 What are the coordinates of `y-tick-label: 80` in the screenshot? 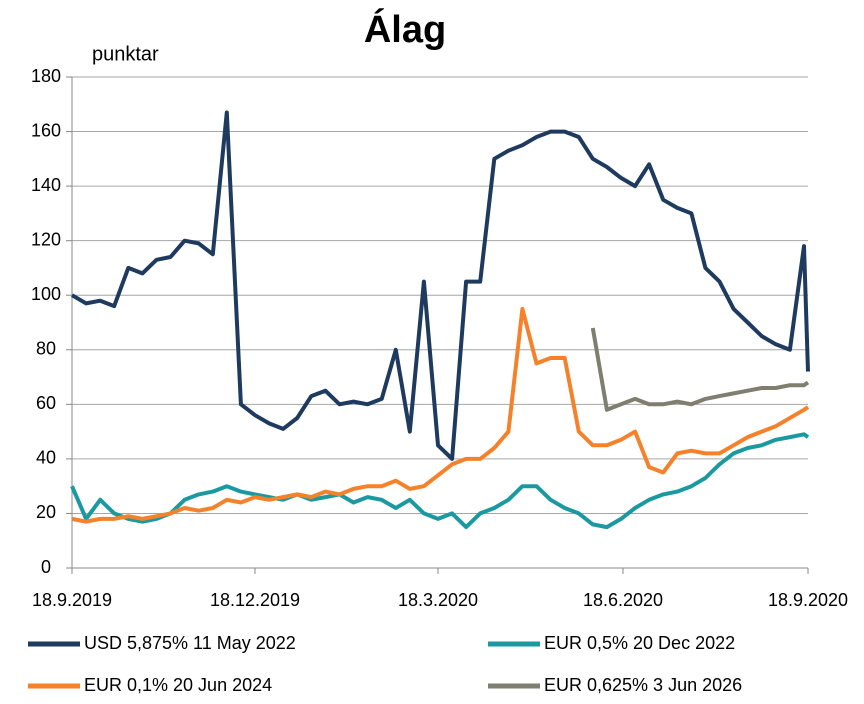 It's located at (46, 349).